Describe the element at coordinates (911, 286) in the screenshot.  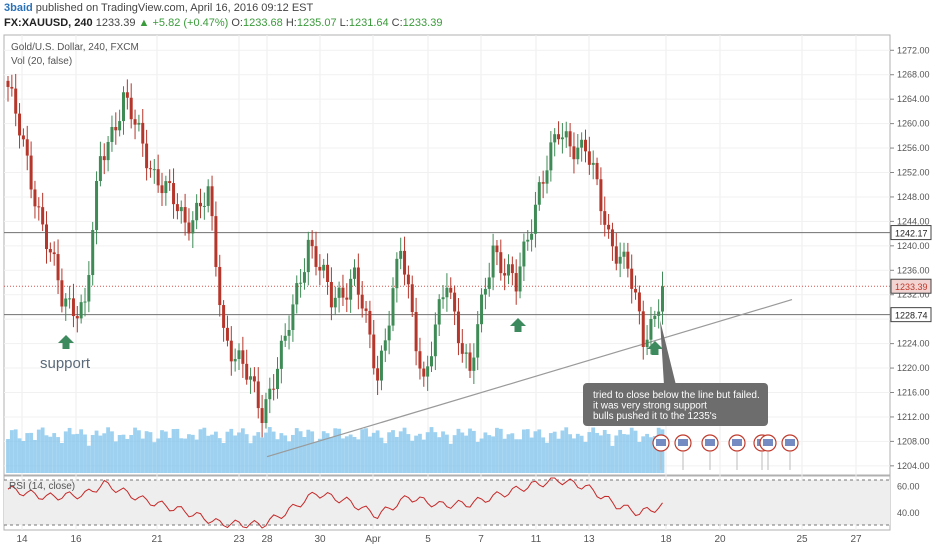
I see `current-price-tag-box` at that location.